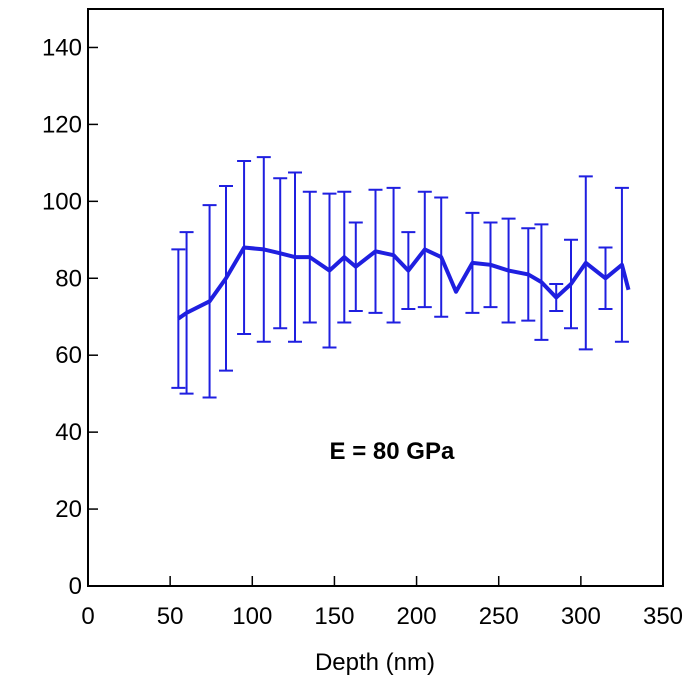 This screenshot has height=690, width=693. What do you see at coordinates (87, 616) in the screenshot?
I see `x-tick-label: 0` at bounding box center [87, 616].